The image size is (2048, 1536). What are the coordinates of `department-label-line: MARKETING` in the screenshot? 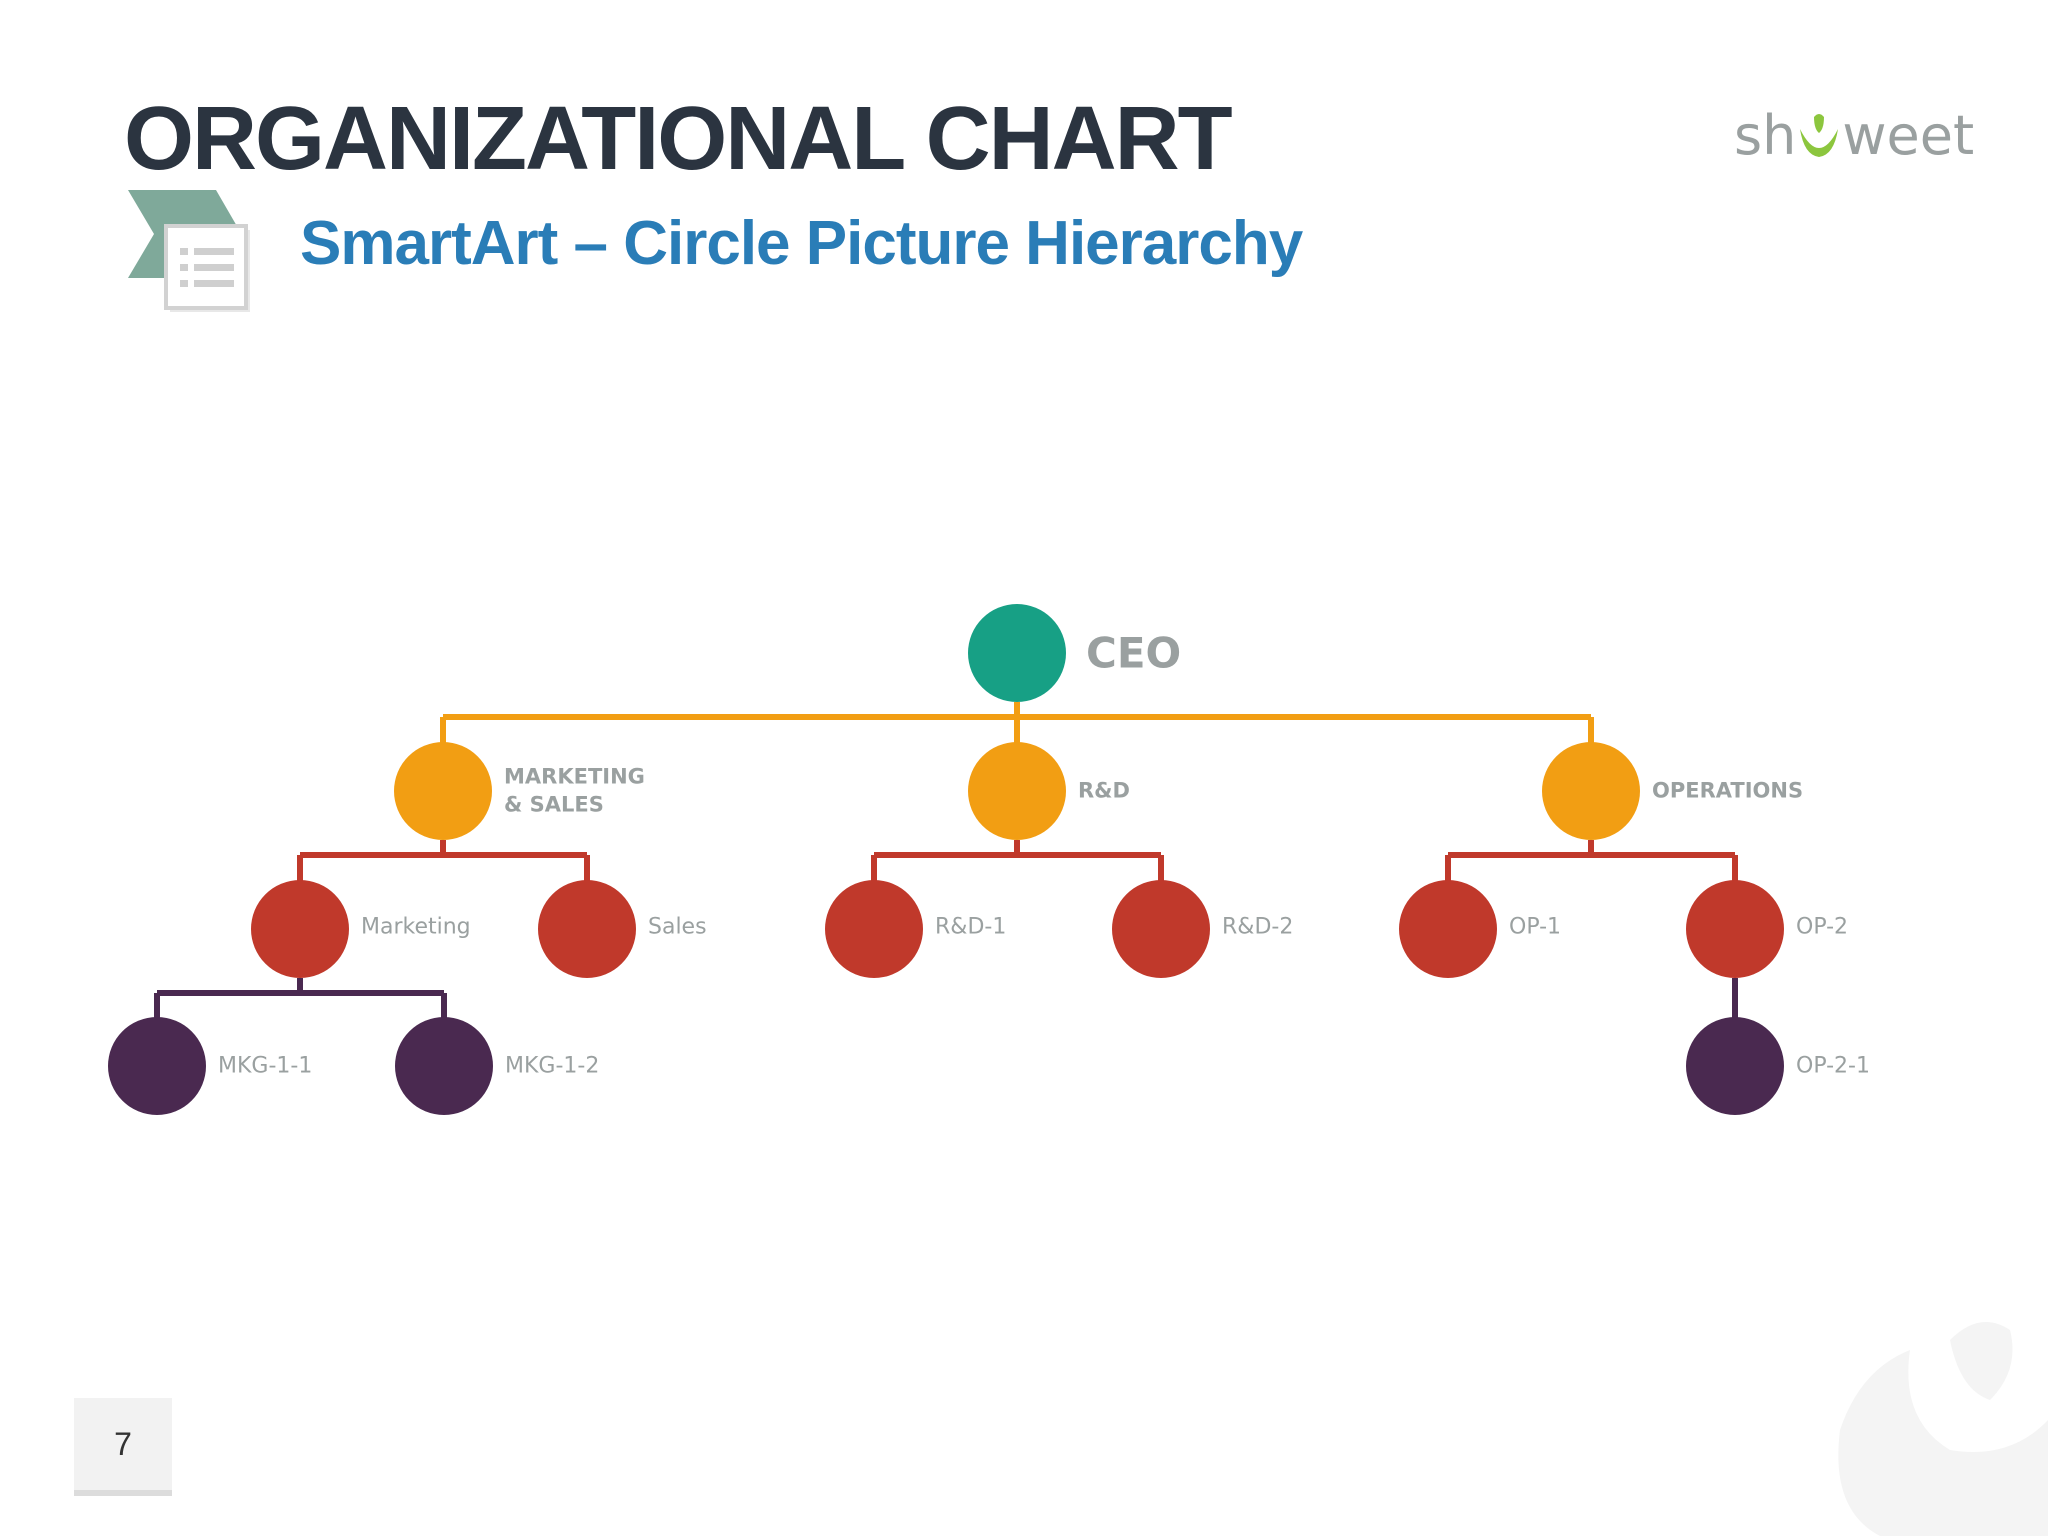 It's located at (574, 776).